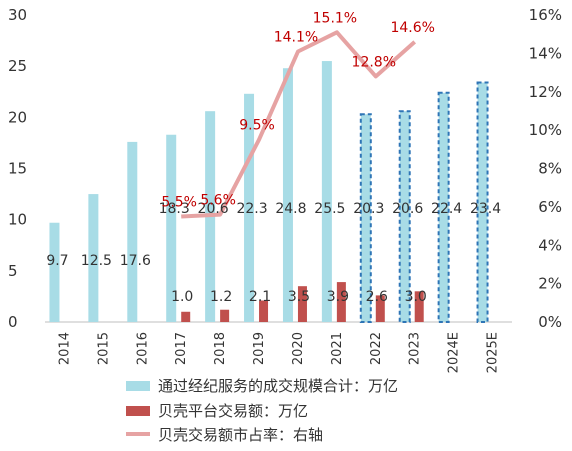 Image resolution: width=572 pixels, height=451 pixels. I want to click on y-right-tick: 10%, so click(545, 130).